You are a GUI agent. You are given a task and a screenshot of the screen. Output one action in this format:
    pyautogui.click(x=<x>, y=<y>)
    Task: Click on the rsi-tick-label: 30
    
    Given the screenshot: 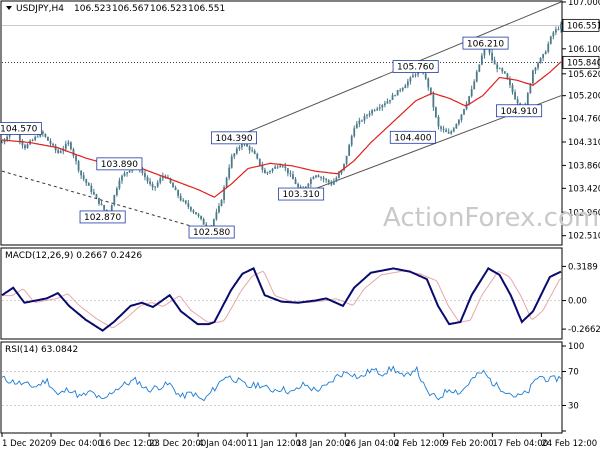 What is the action you would take?
    pyautogui.click(x=573, y=407)
    